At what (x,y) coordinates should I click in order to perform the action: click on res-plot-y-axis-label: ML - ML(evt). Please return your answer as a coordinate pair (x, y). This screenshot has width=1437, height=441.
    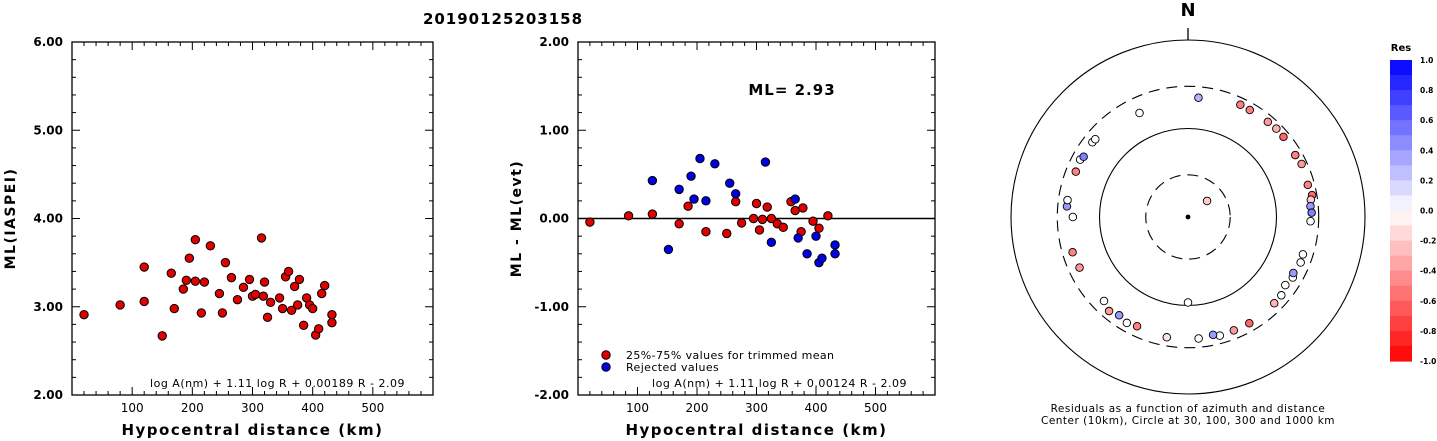
    Looking at the image, I should click on (517, 218).